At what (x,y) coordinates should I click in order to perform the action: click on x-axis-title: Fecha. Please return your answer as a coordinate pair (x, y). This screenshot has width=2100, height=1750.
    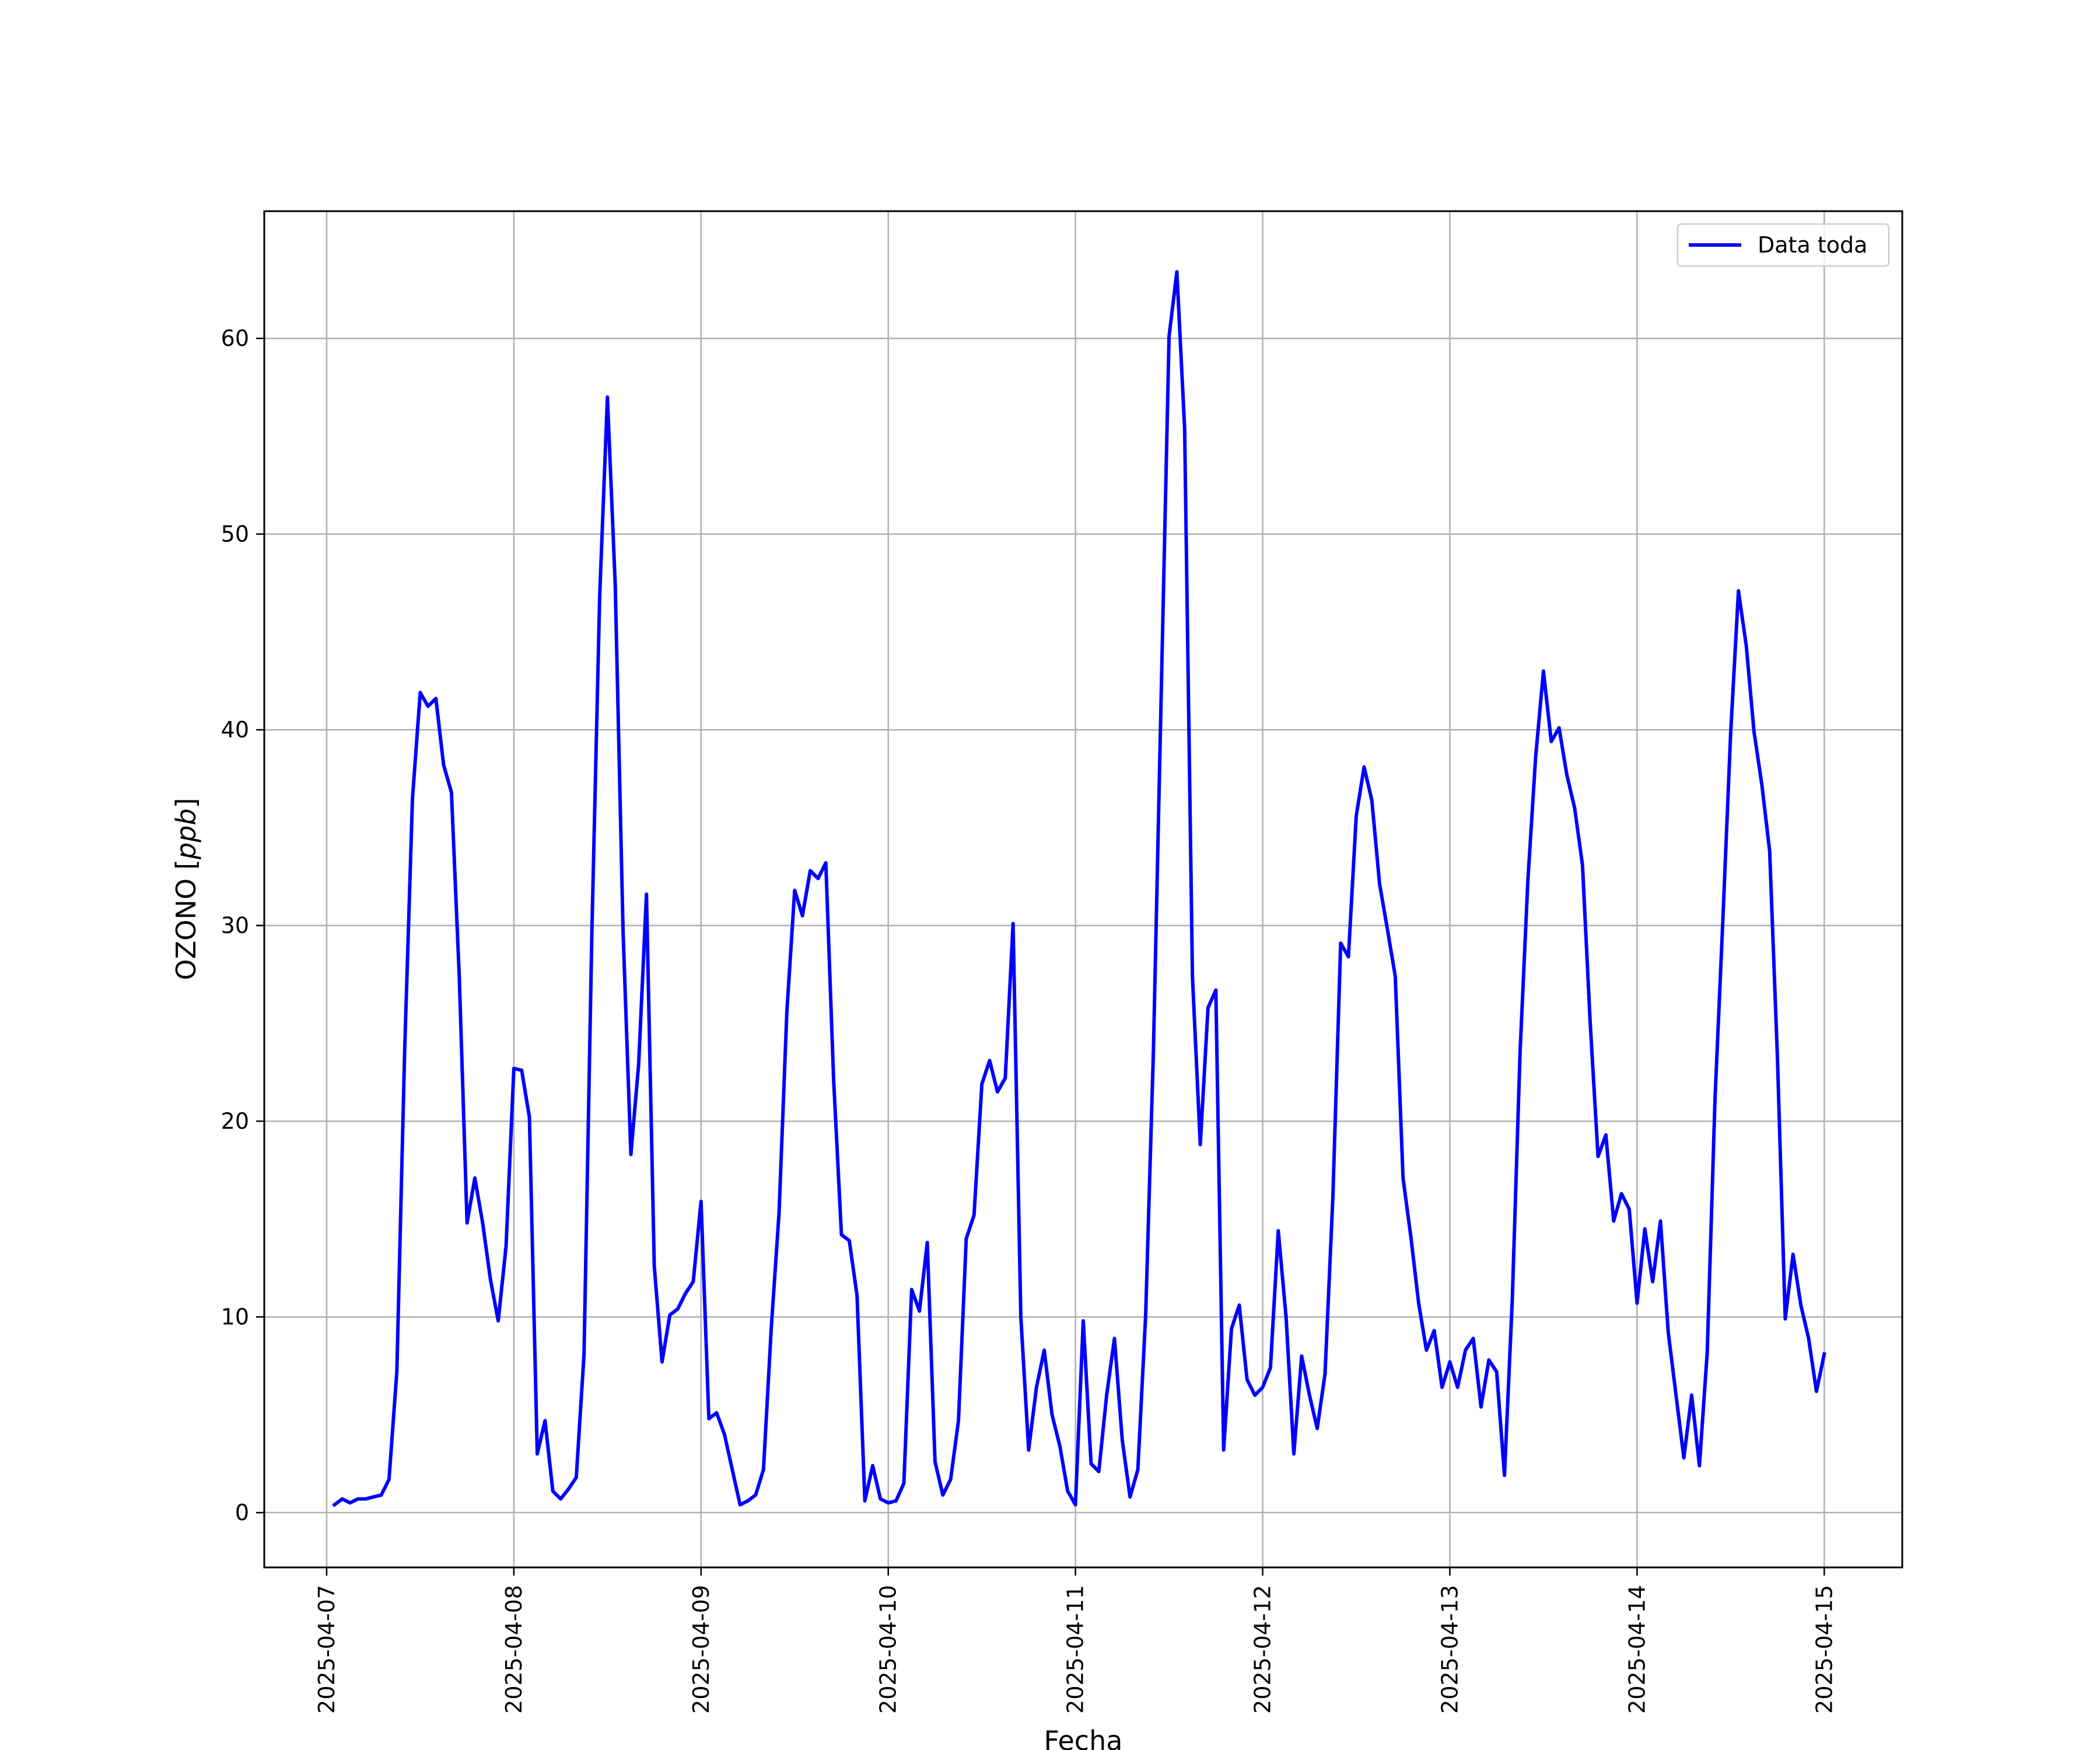
    Looking at the image, I should click on (1083, 1737).